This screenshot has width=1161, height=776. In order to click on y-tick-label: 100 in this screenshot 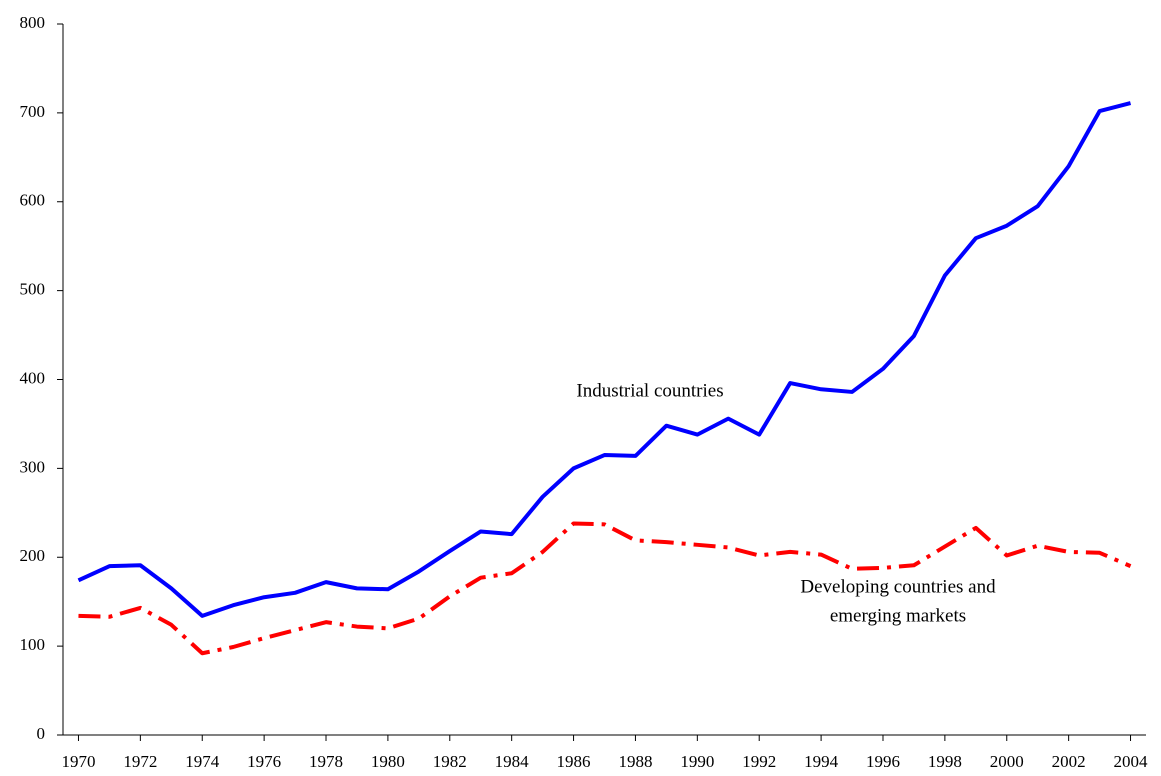, I will do `click(33, 644)`.